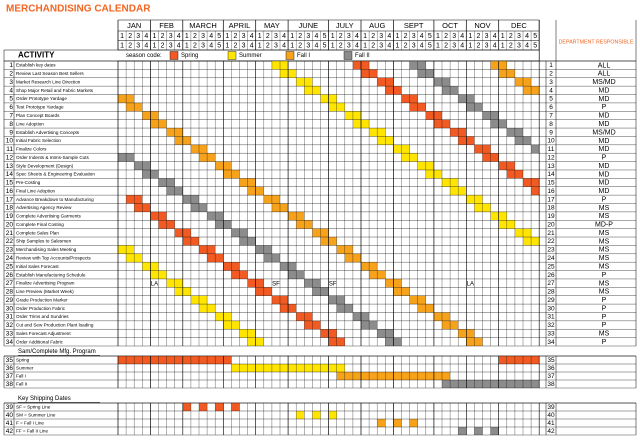  I want to click on activity-label: Ship Samples to Salesmen, so click(44, 241).